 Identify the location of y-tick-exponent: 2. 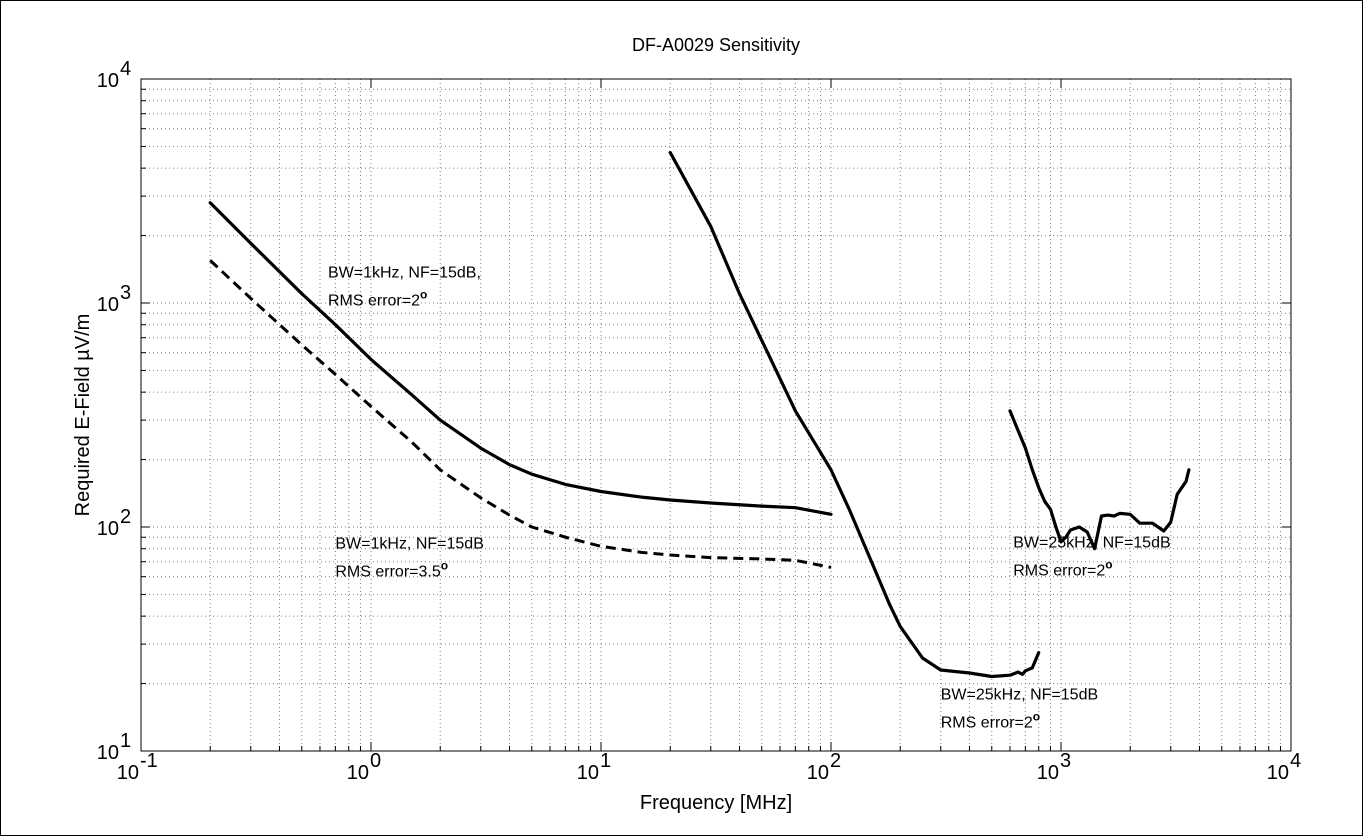
(125, 517).